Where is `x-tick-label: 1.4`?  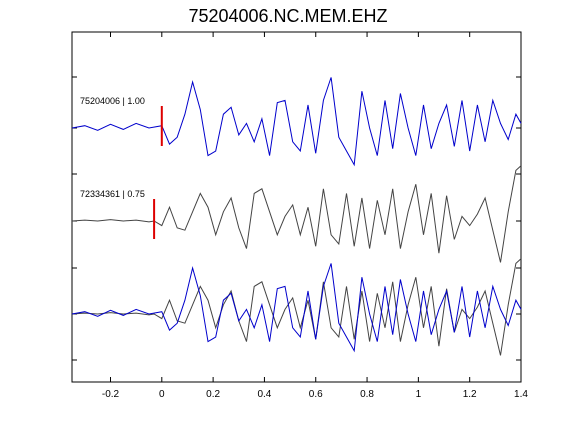 x-tick-label: 1.4 is located at coordinates (521, 394).